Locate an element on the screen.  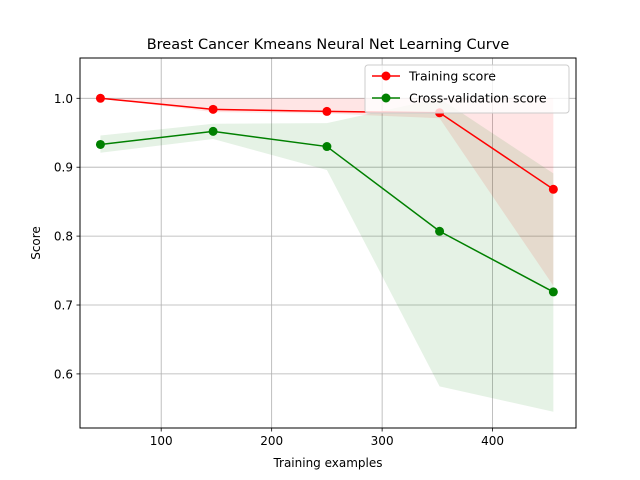
x-tick-label: 200 is located at coordinates (271, 441).